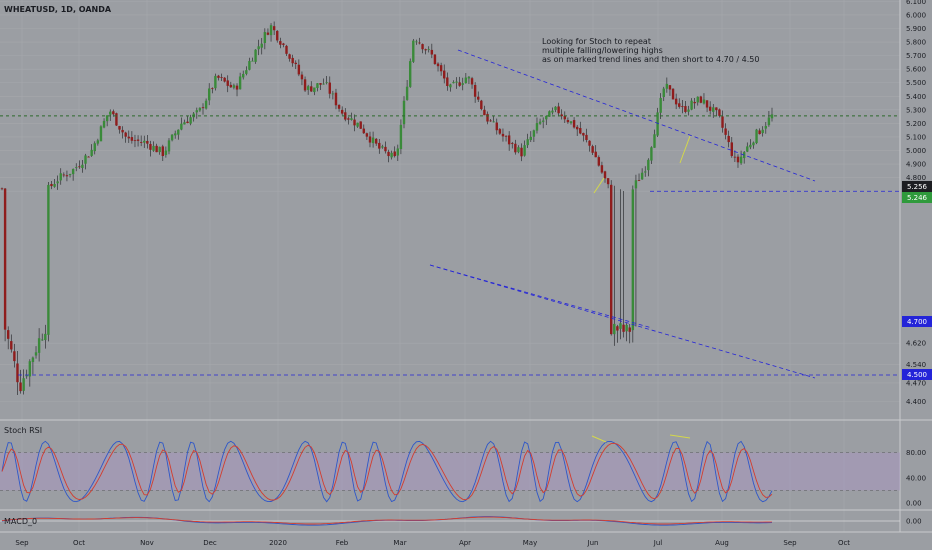 The width and height of the screenshot is (932, 550). Describe the element at coordinates (596, 41) in the screenshot. I see `annotation-line-1: Looking for Stoch to repeat` at that location.